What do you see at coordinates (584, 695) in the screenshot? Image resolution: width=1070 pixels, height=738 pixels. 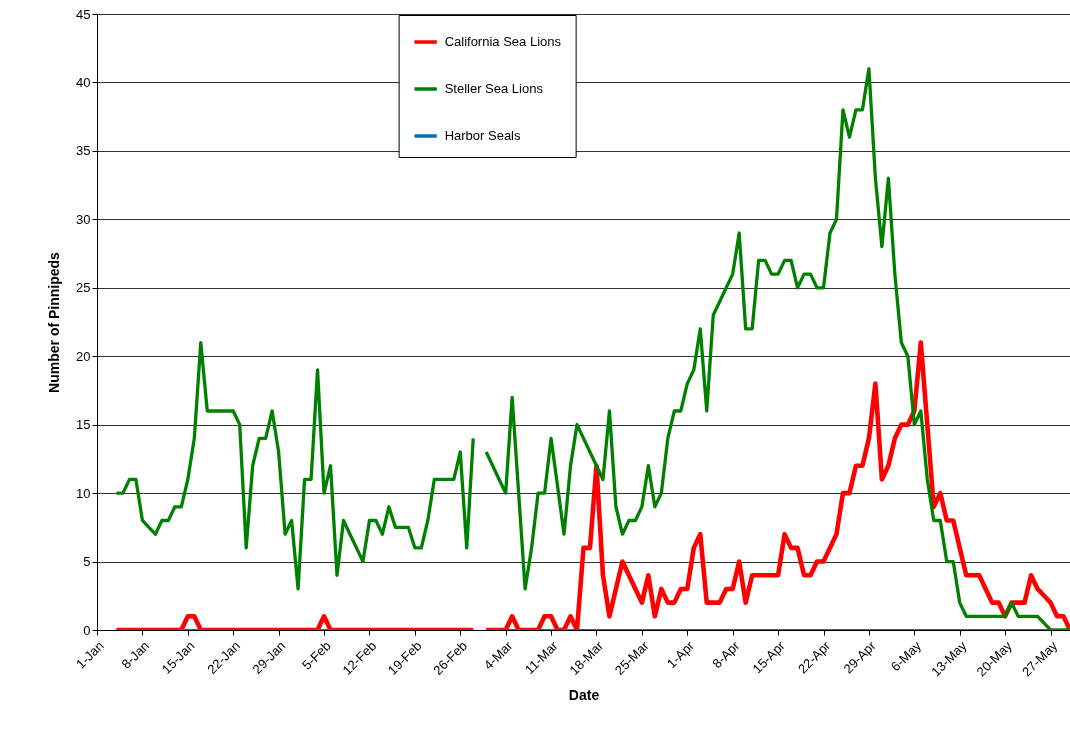 I see `x-axis-title: Date` at bounding box center [584, 695].